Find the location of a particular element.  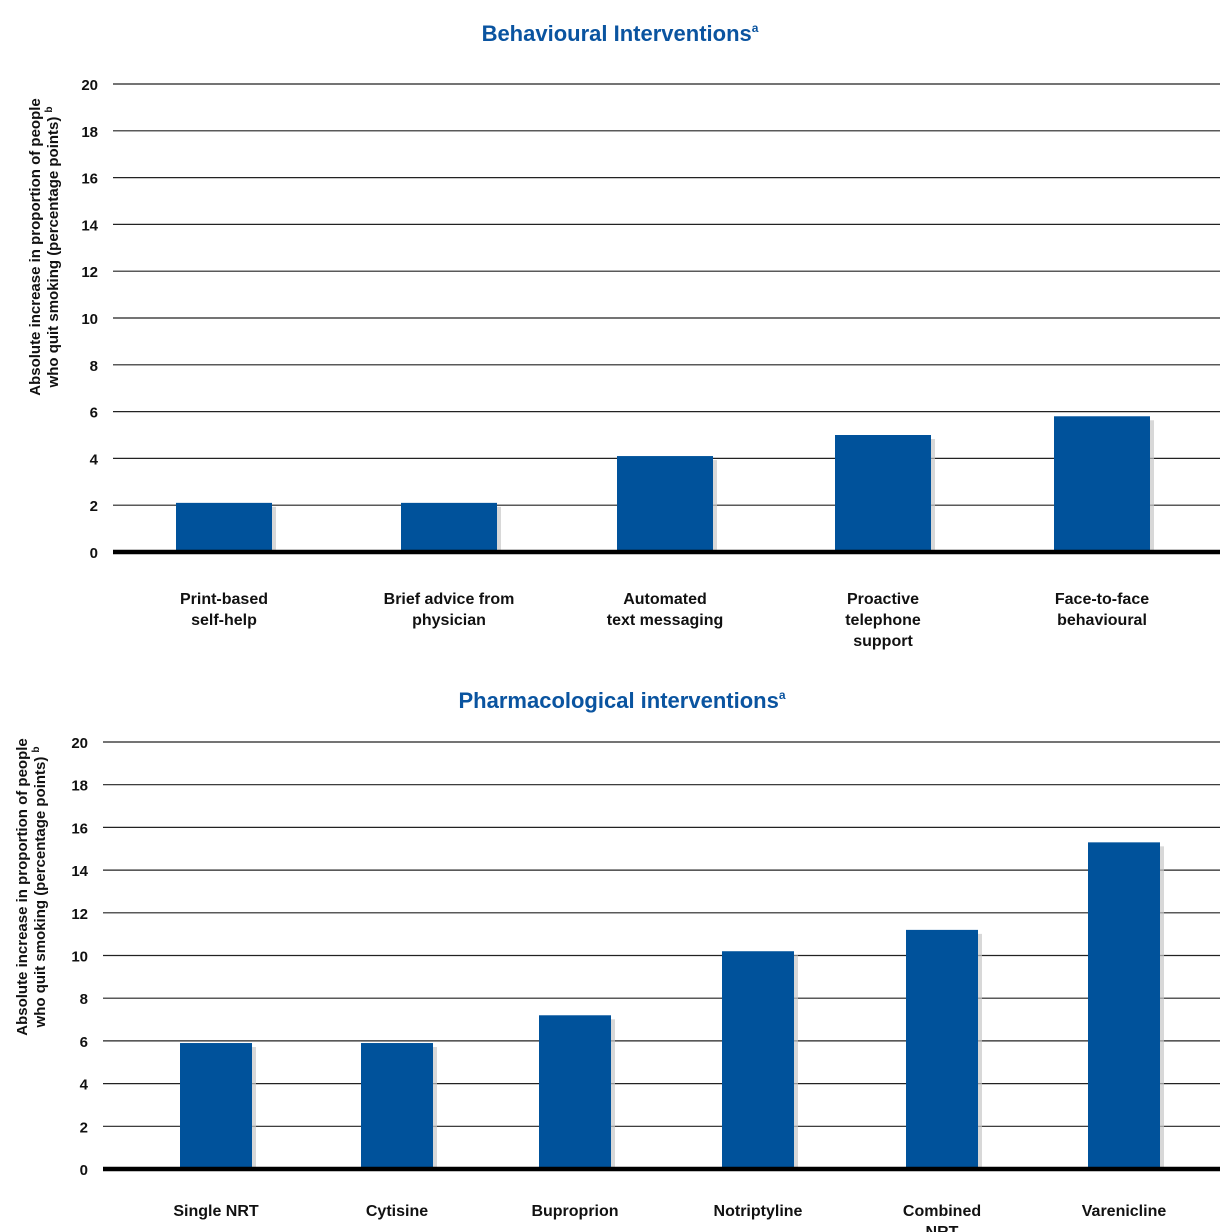

category-label: Print-based self-help is located at coordinates (224, 610).